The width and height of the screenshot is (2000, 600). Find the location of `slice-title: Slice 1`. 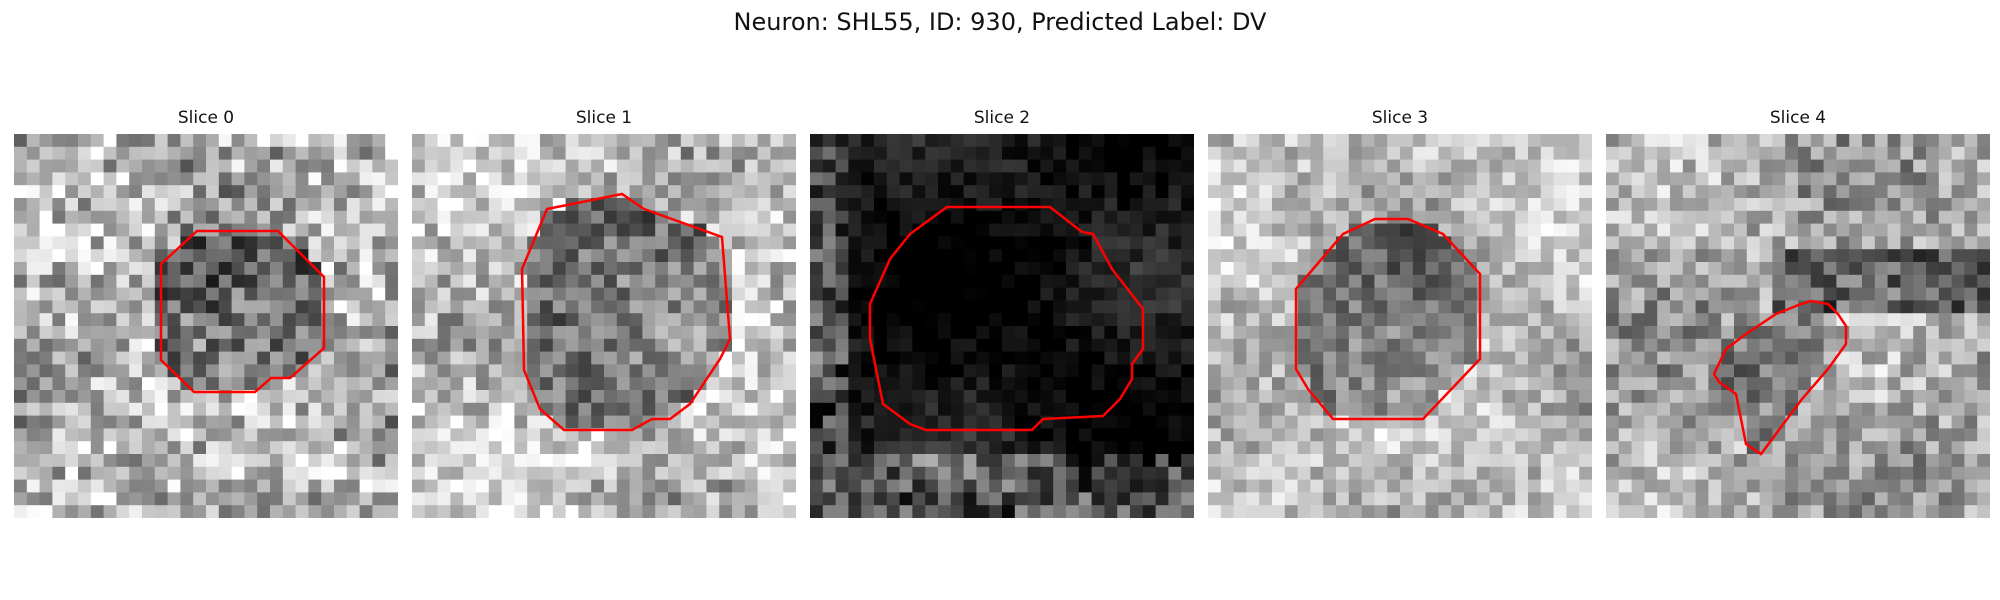

slice-title: Slice 1 is located at coordinates (604, 118).